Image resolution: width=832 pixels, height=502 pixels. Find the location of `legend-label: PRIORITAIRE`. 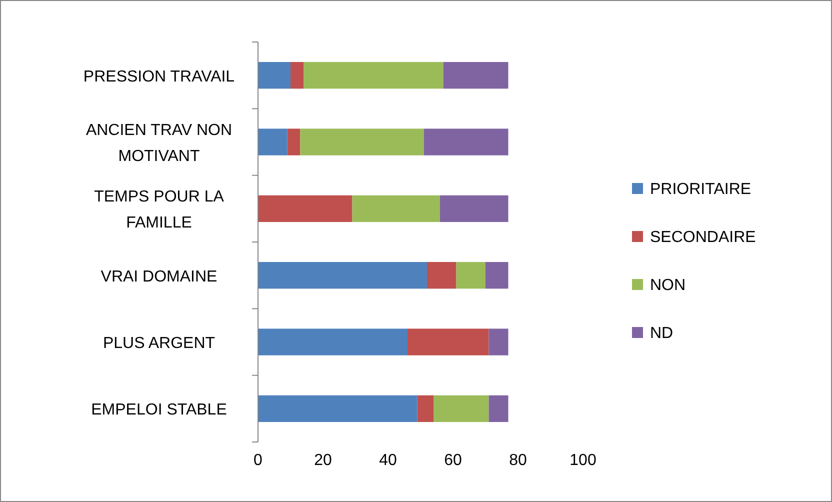

legend-label: PRIORITAIRE is located at coordinates (701, 189).